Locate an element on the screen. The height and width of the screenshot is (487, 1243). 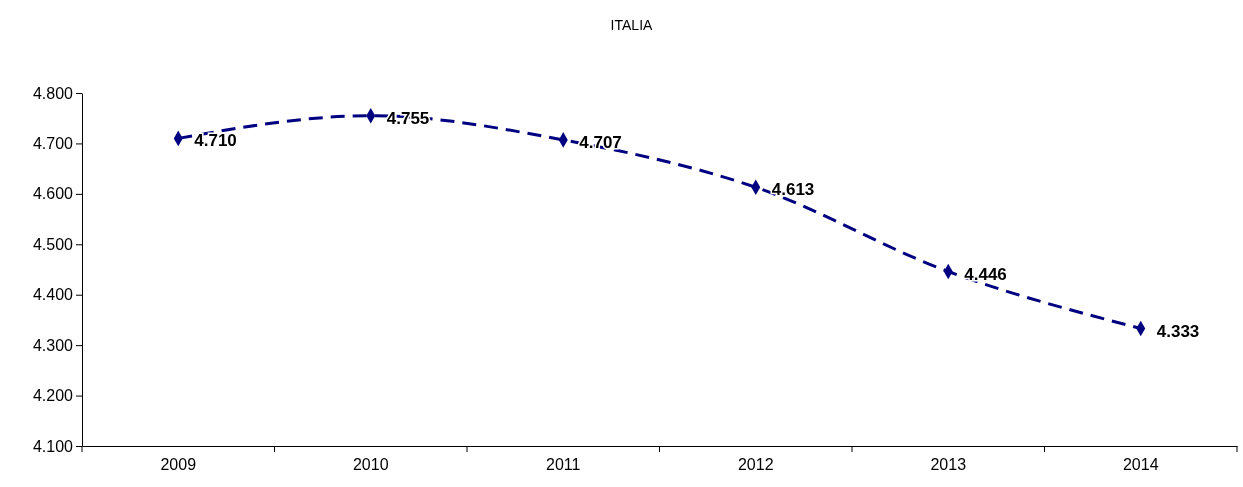
y-tick-label: 4.500 is located at coordinates (53, 244).